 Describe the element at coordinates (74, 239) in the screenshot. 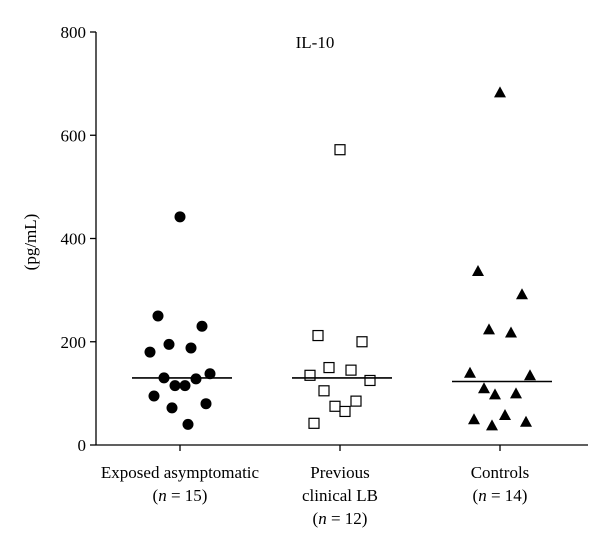

I see `y-tick-label: 400` at that location.